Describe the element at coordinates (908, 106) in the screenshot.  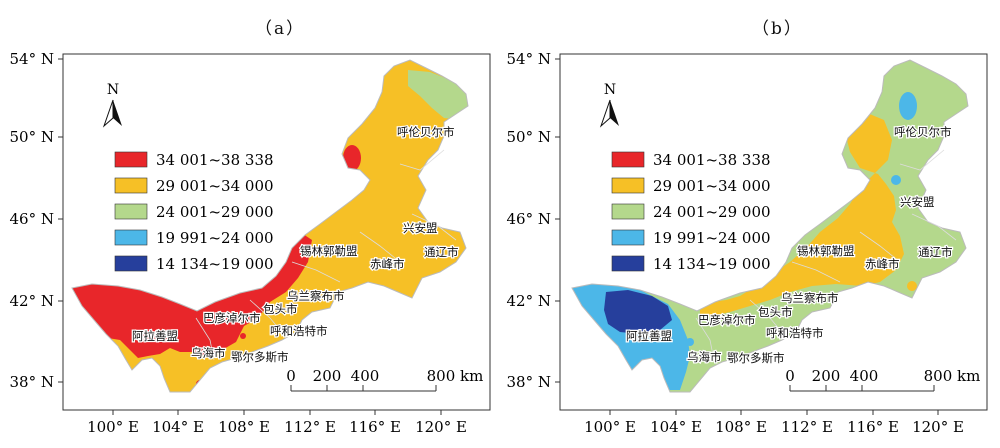
I see `zone-blue-lake` at that location.